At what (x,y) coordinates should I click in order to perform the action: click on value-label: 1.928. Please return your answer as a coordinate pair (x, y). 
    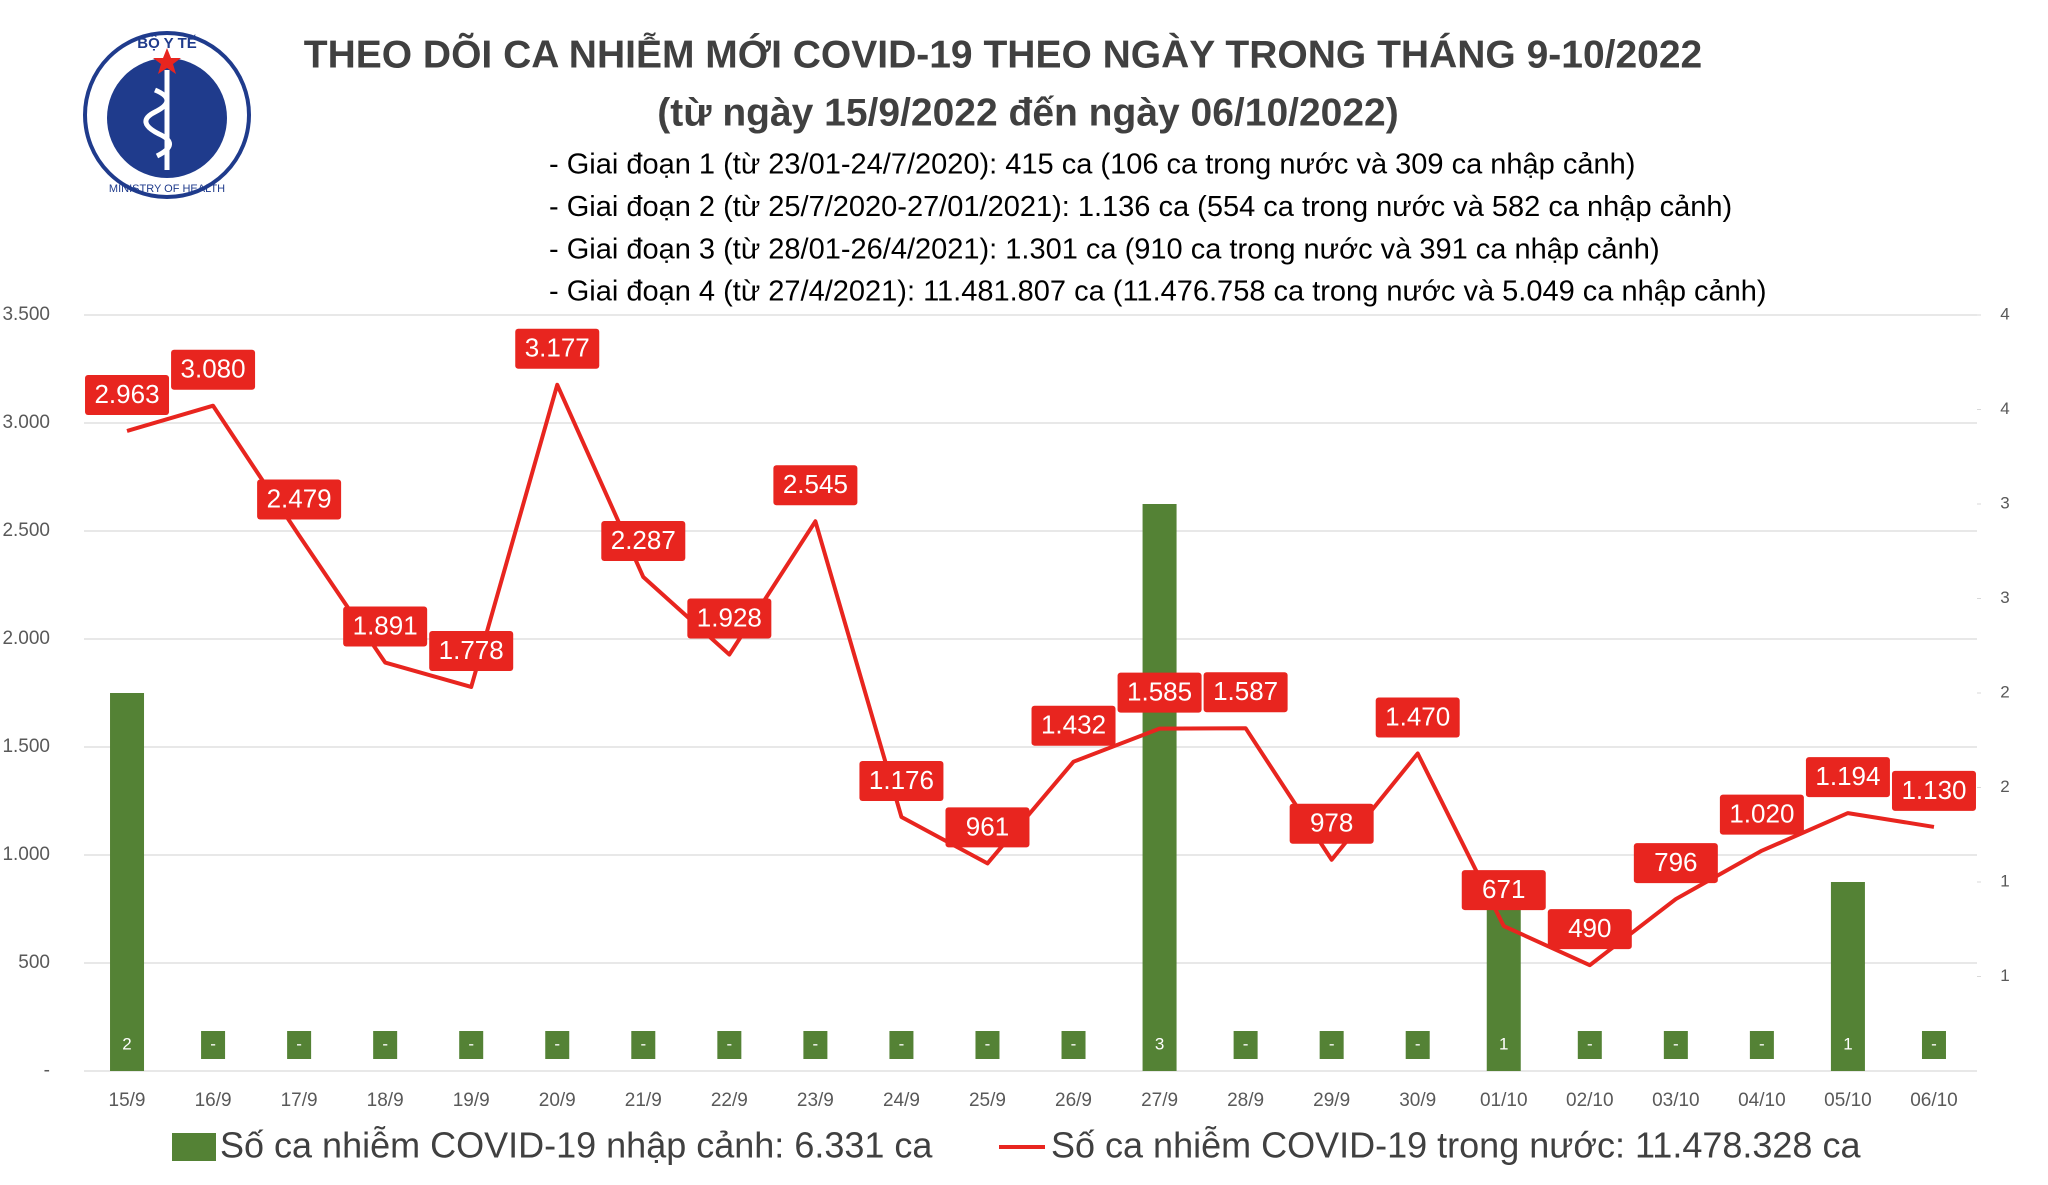
    Looking at the image, I should click on (729, 617).